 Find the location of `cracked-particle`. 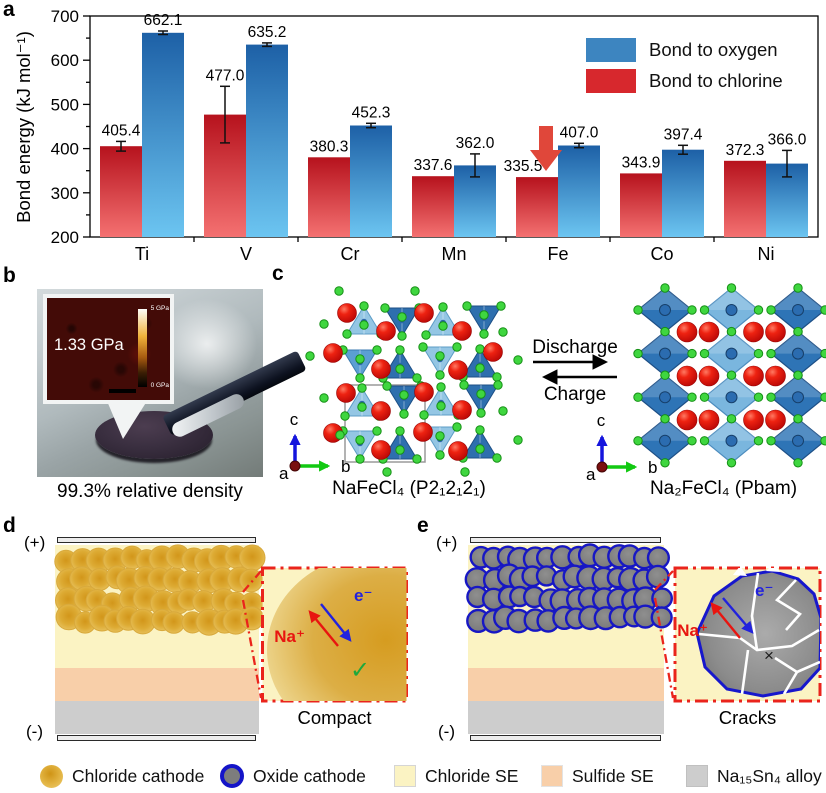

cracked-particle is located at coordinates (757, 633).